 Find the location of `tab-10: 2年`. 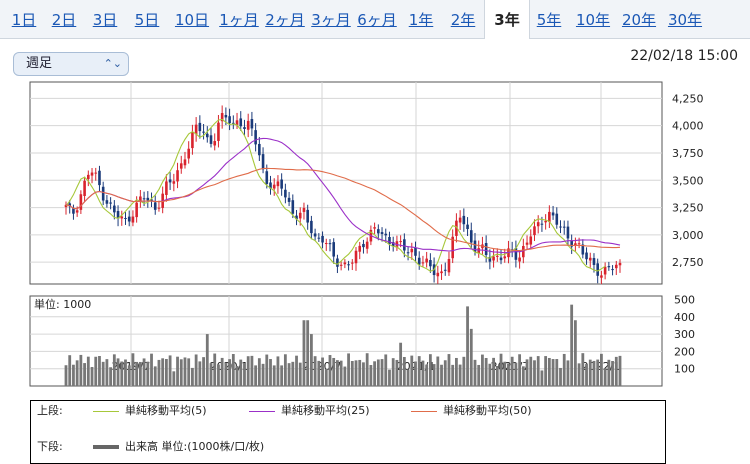

tab-10: 2年 is located at coordinates (463, 20).